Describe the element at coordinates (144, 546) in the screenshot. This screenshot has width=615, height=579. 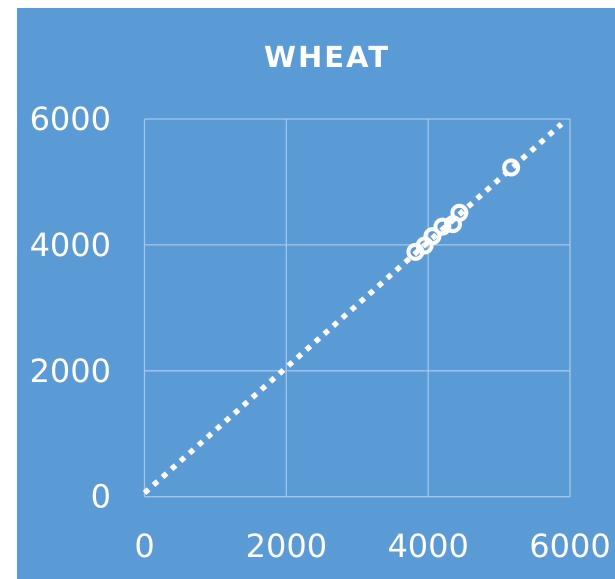
I see `x-tick-label: 0` at that location.